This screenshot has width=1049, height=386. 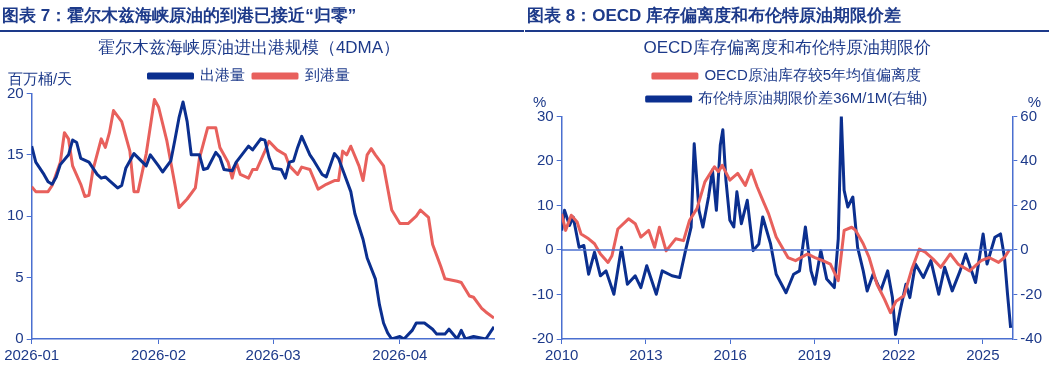 I want to click on x-tick-label: 2010, so click(x=561, y=355).